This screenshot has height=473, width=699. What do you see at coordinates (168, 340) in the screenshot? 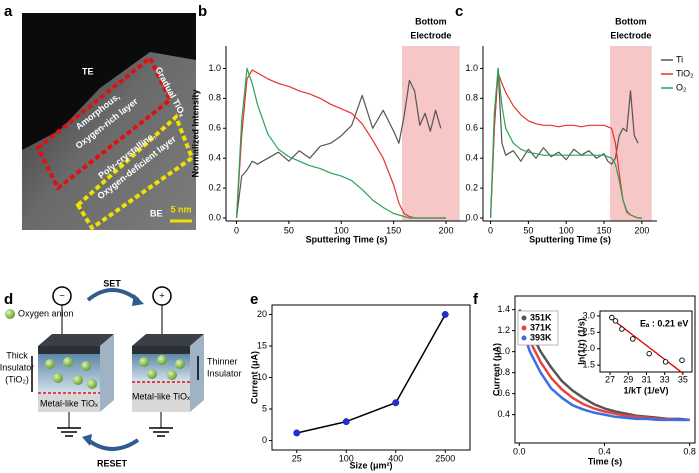
I see `electrode-top` at bounding box center [168, 340].